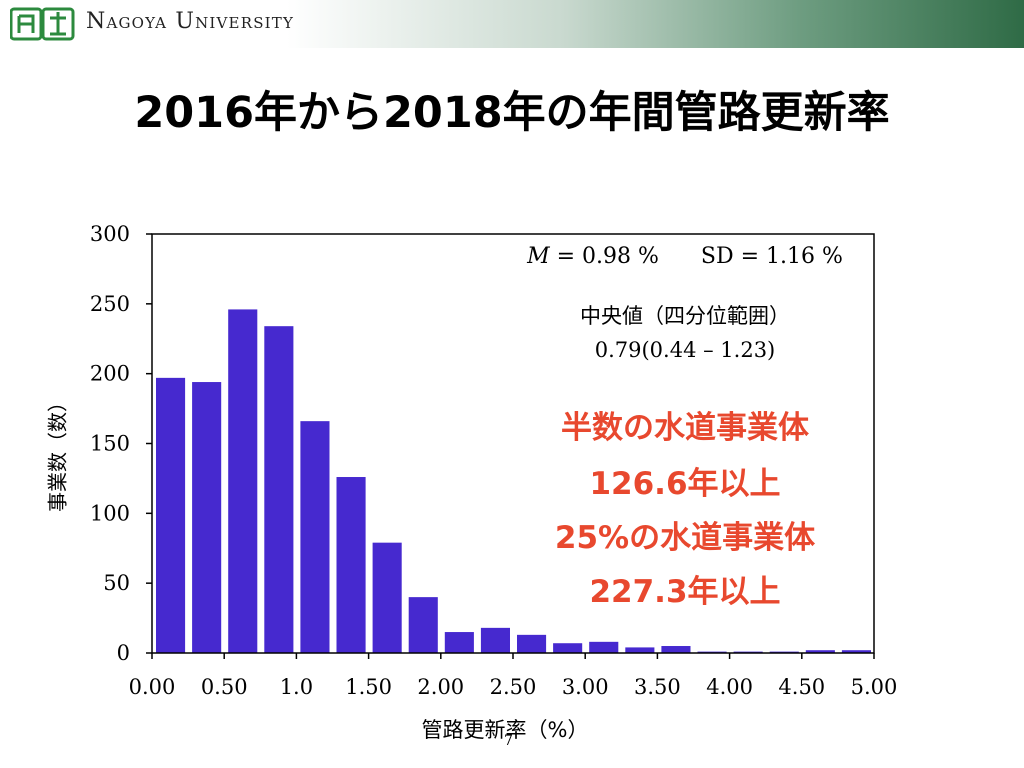 The height and width of the screenshot is (768, 1024). Describe the element at coordinates (505, 730) in the screenshot. I see `x-axis-label: 管路更新率（%）` at that location.